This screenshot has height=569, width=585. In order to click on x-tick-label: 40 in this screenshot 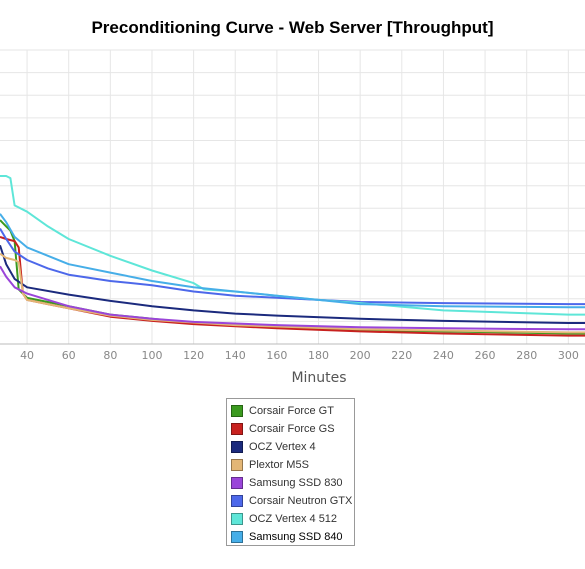, I will do `click(27, 355)`.